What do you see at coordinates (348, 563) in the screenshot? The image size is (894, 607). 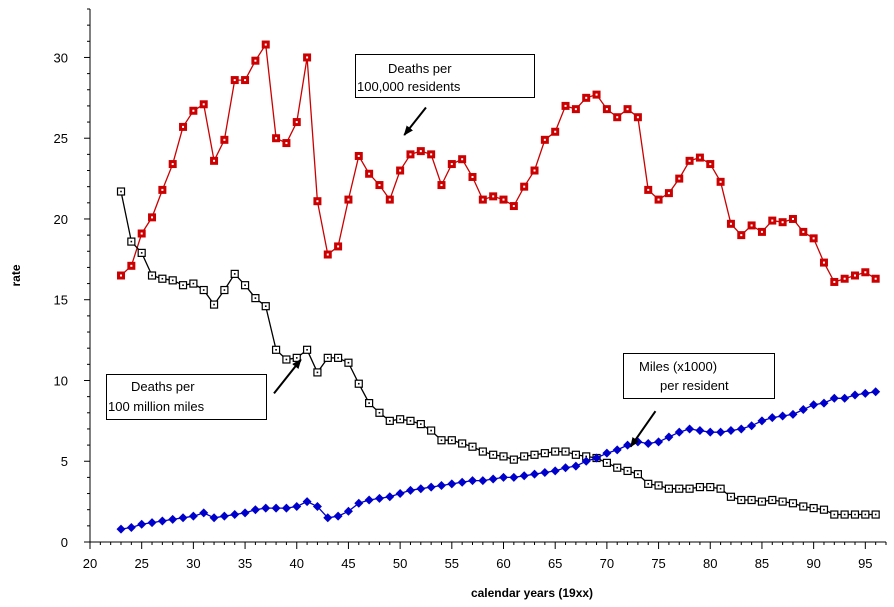 I see `x-tick-label: 45` at bounding box center [348, 563].